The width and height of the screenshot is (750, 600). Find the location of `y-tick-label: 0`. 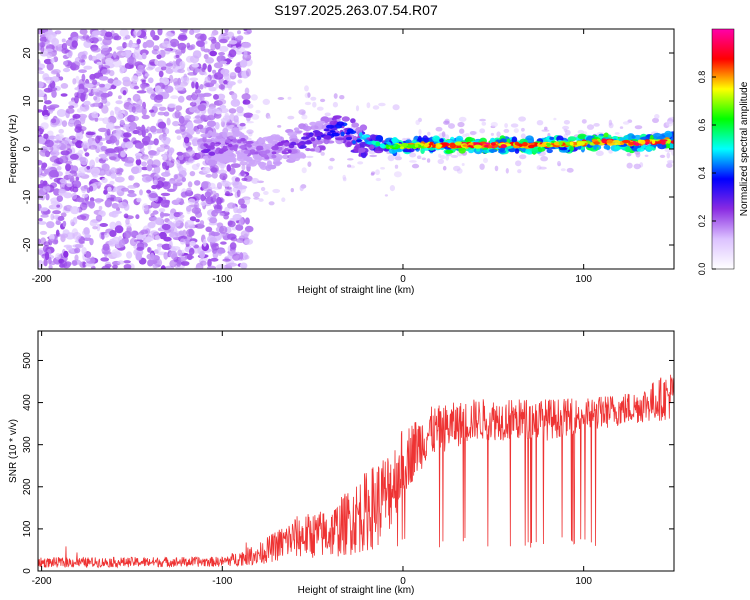

y-tick-label: 0 is located at coordinates (27, 149).